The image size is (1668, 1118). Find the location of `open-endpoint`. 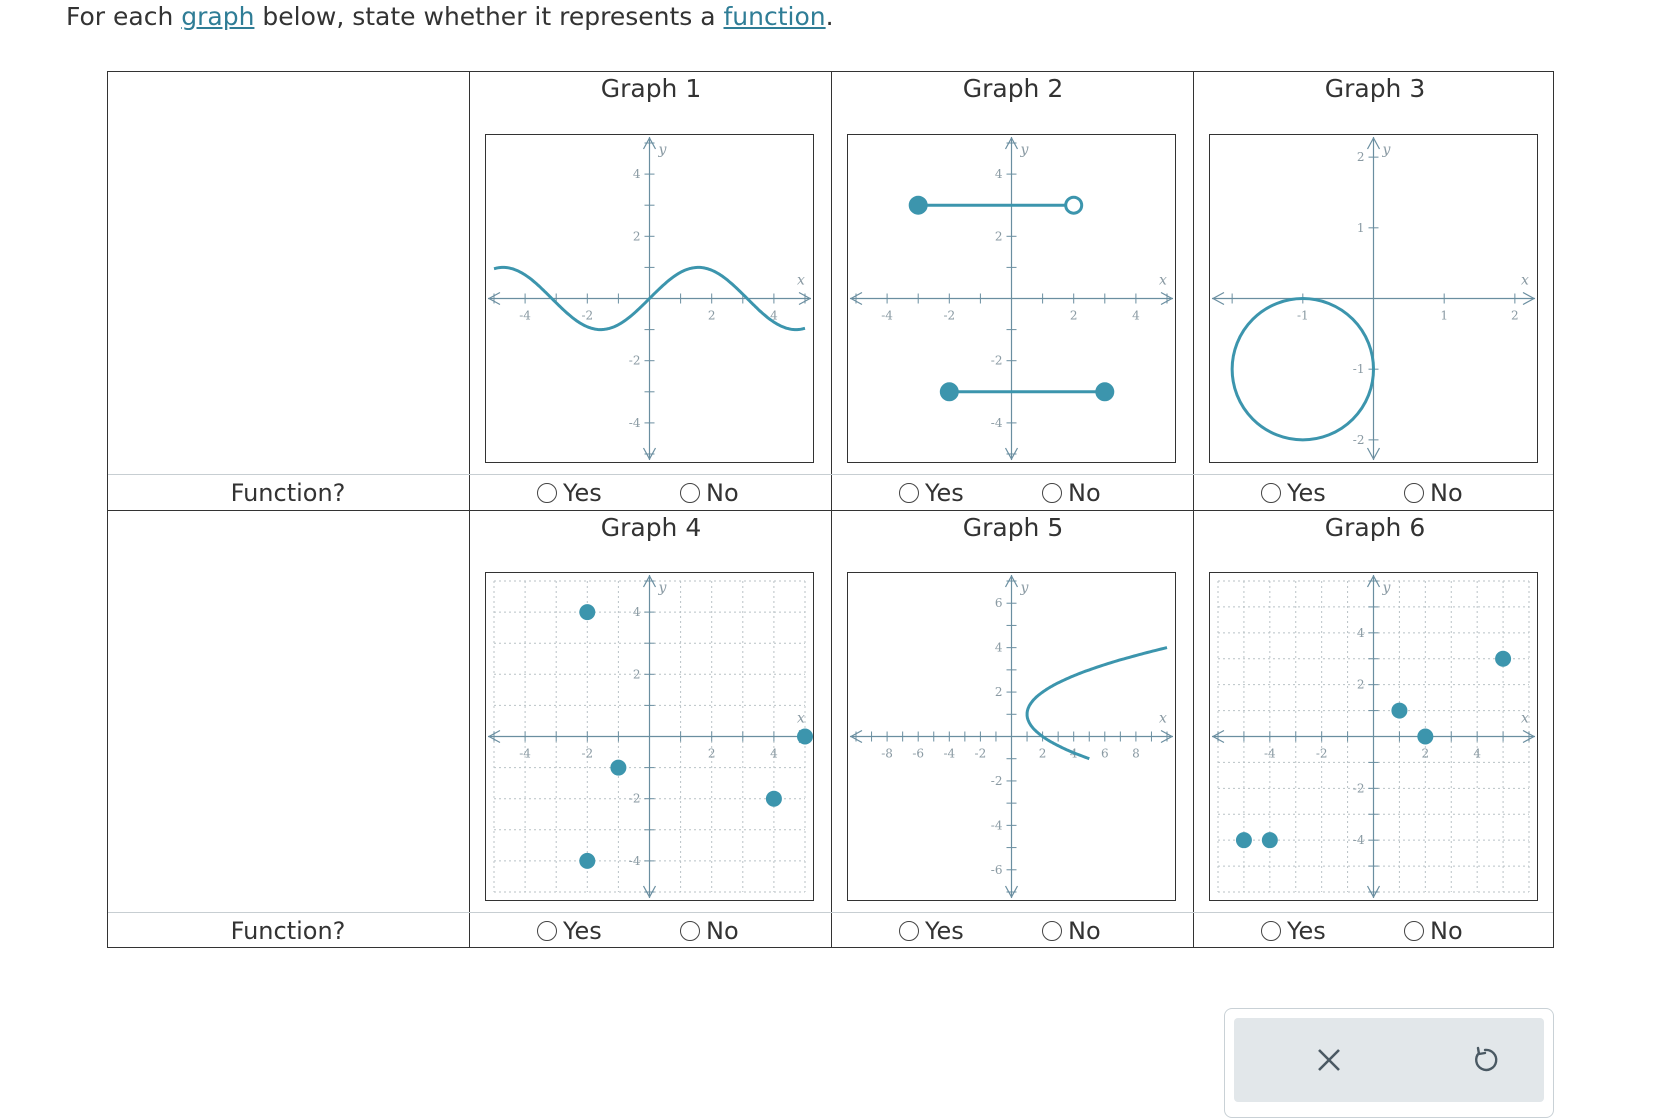

open-endpoint is located at coordinates (1074, 205).